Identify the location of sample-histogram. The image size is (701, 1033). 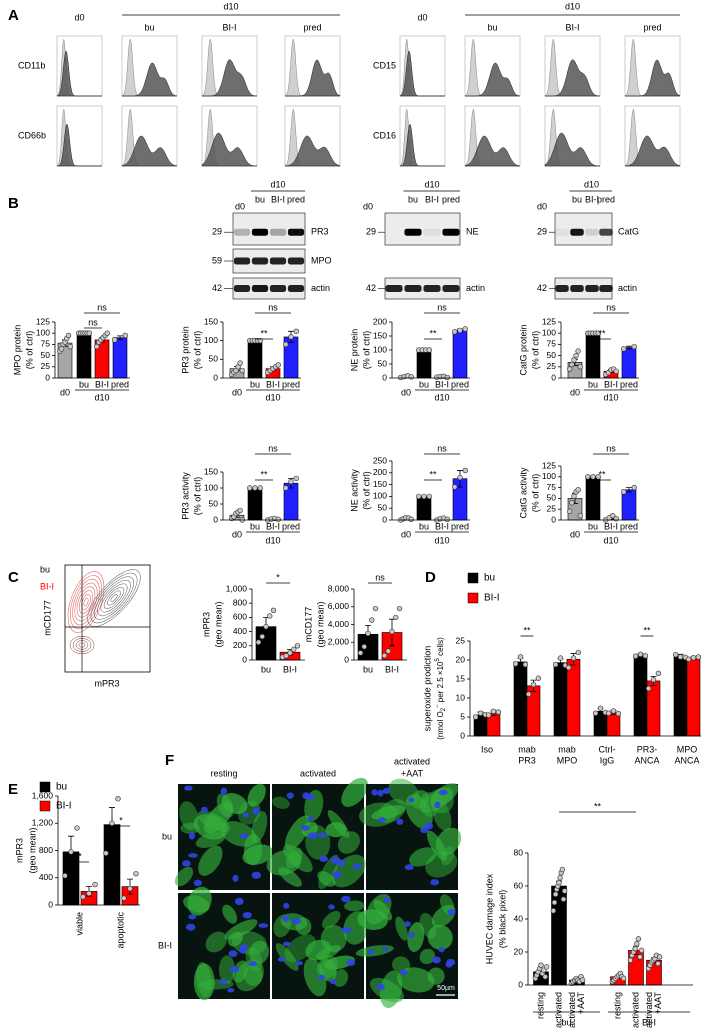
(313, 78).